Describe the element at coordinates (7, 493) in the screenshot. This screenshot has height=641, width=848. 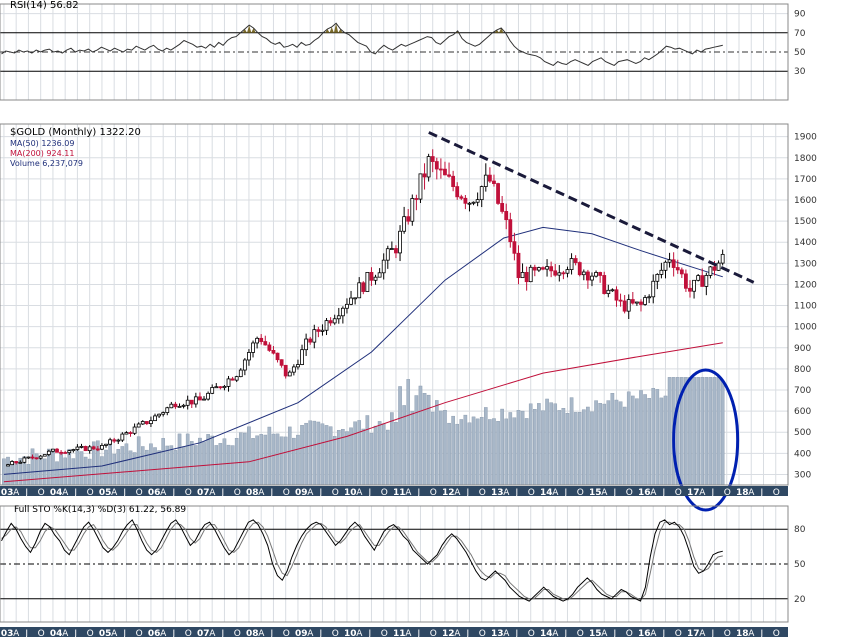
I see `x-tick-label: 03` at that location.